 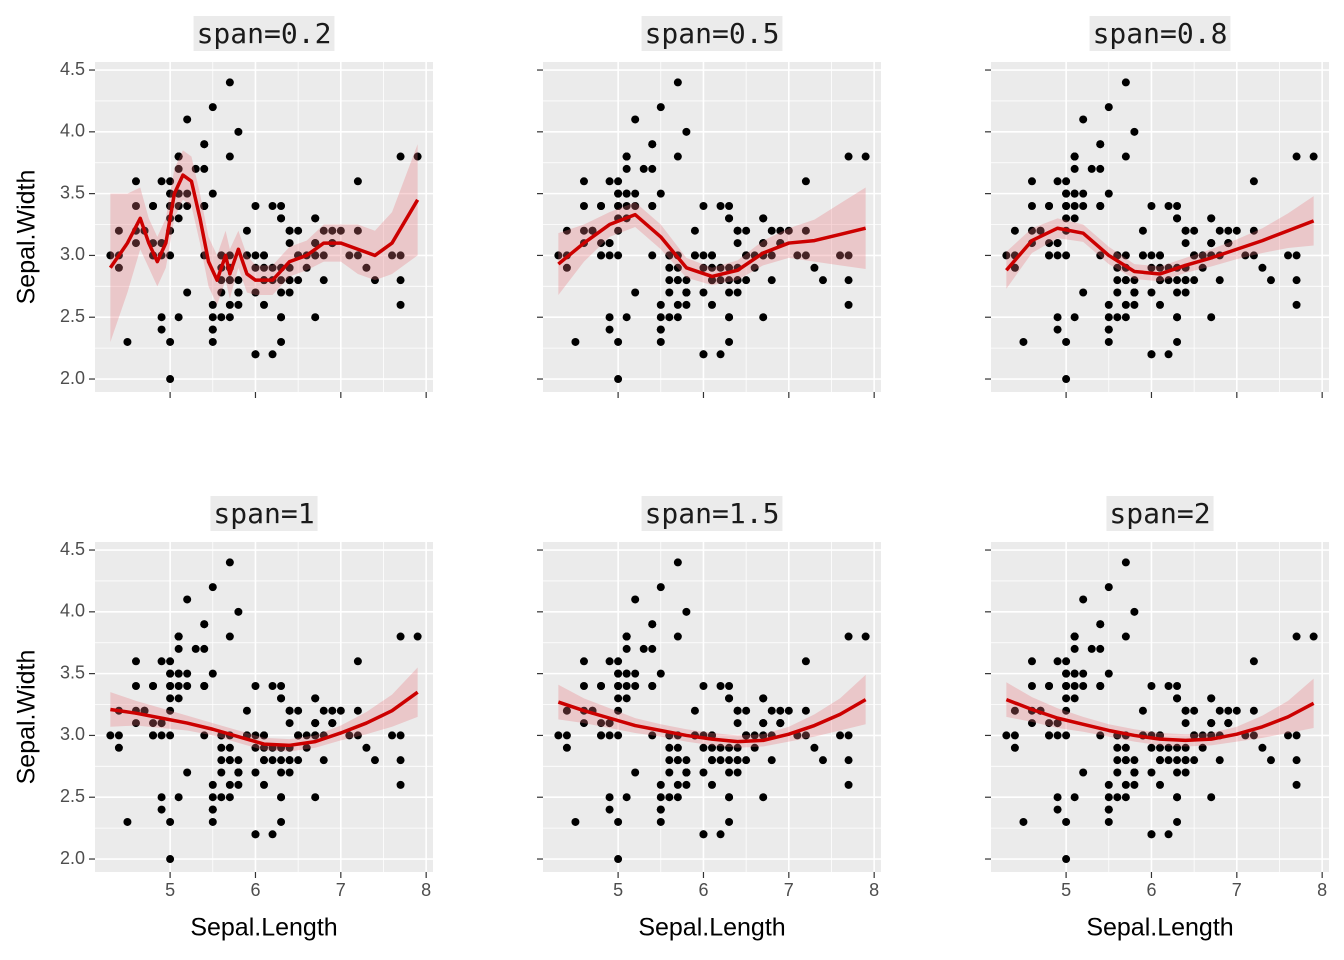 What do you see at coordinates (712, 711) in the screenshot?
I see `confidence-band` at bounding box center [712, 711].